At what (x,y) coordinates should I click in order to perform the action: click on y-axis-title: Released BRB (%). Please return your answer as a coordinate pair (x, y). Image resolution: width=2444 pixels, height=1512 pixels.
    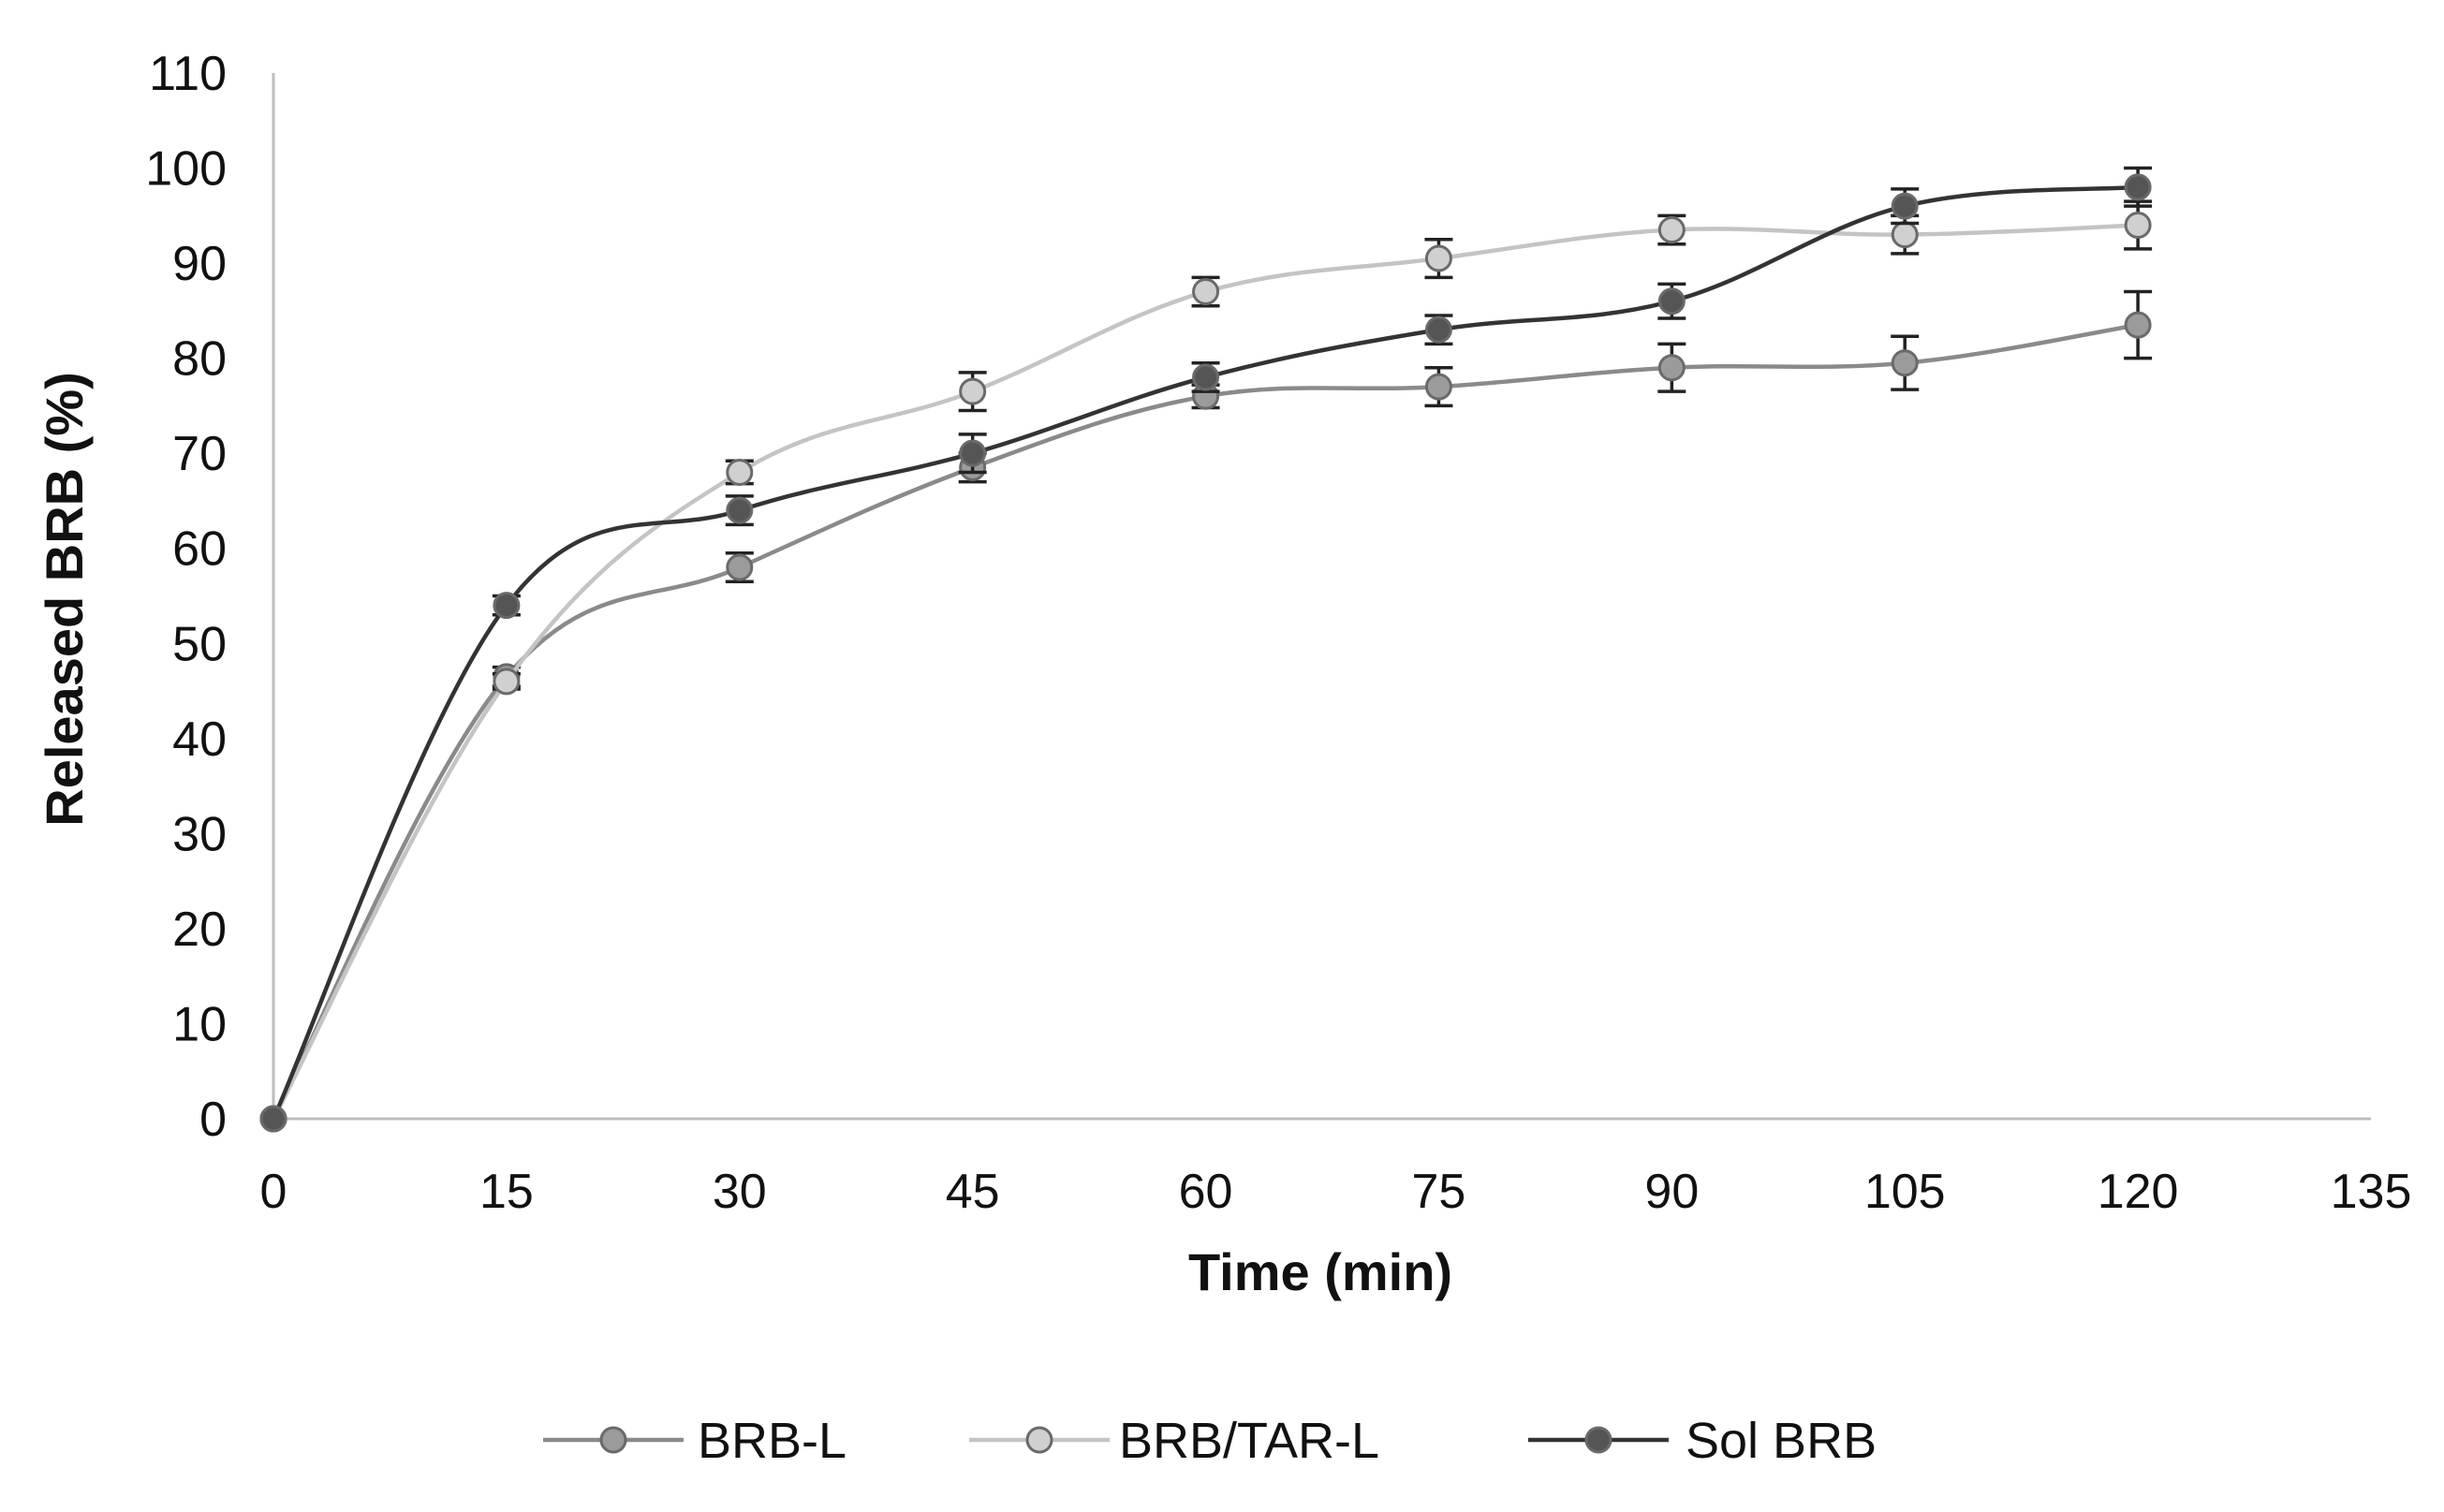
    Looking at the image, I should click on (64, 599).